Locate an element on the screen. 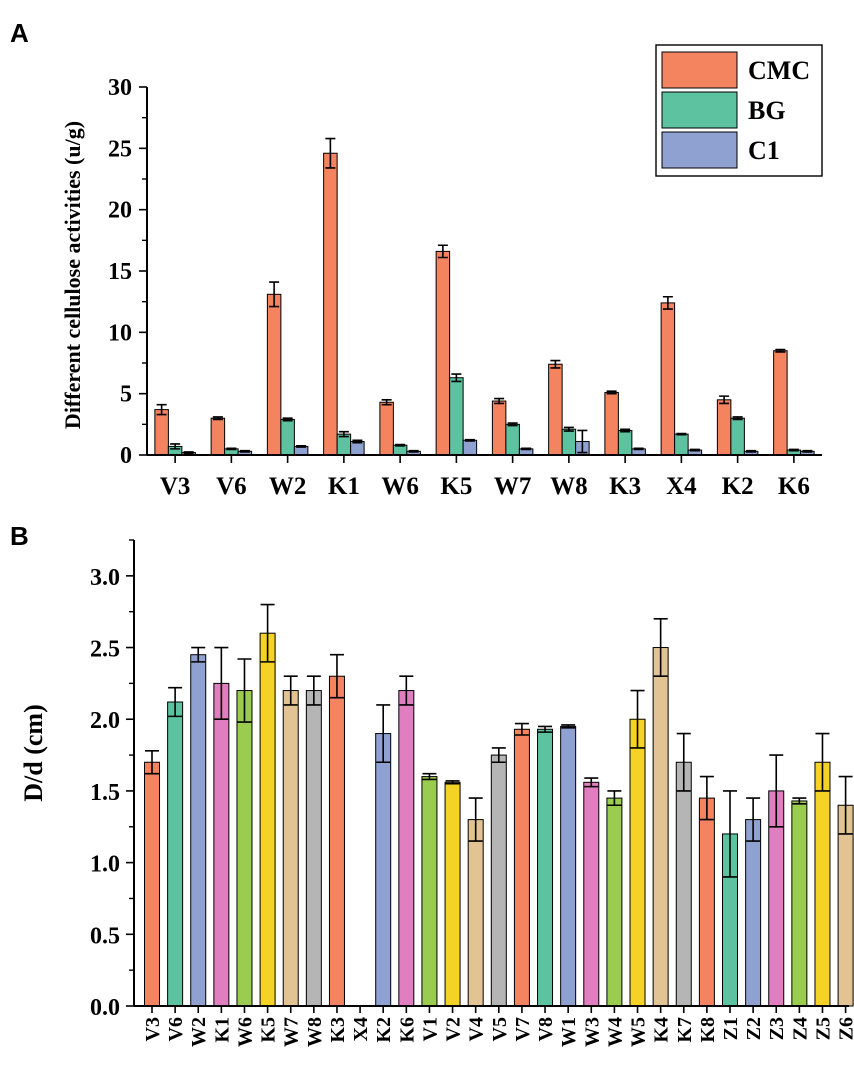 The height and width of the screenshot is (1075, 854). bar-cmc-k5 is located at coordinates (443, 353).